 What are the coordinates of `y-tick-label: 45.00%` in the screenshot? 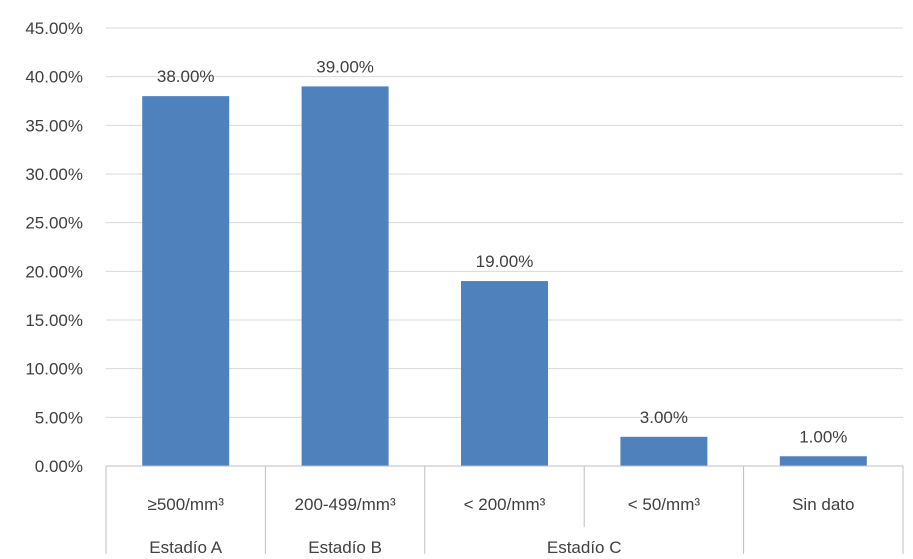 It's located at (54, 28).